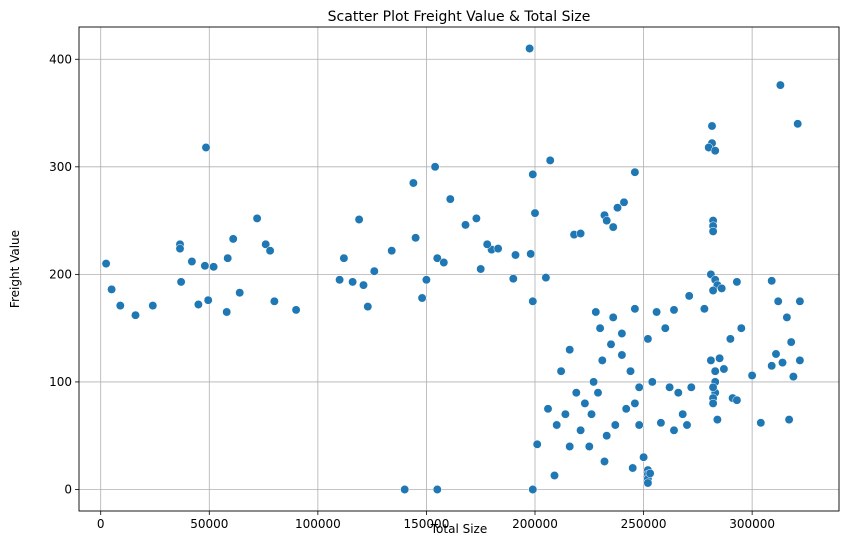 This screenshot has height=551, width=850. I want to click on y-axis-label: Freight Value, so click(15, 269).